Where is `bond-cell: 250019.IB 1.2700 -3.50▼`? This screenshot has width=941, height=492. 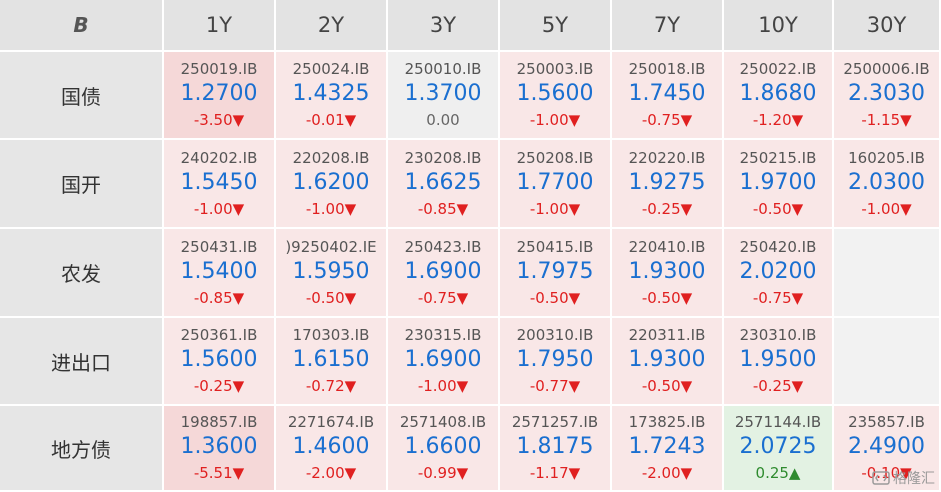
bond-cell: 250019.IB 1.2700 -3.50▼ is located at coordinates (219, 95).